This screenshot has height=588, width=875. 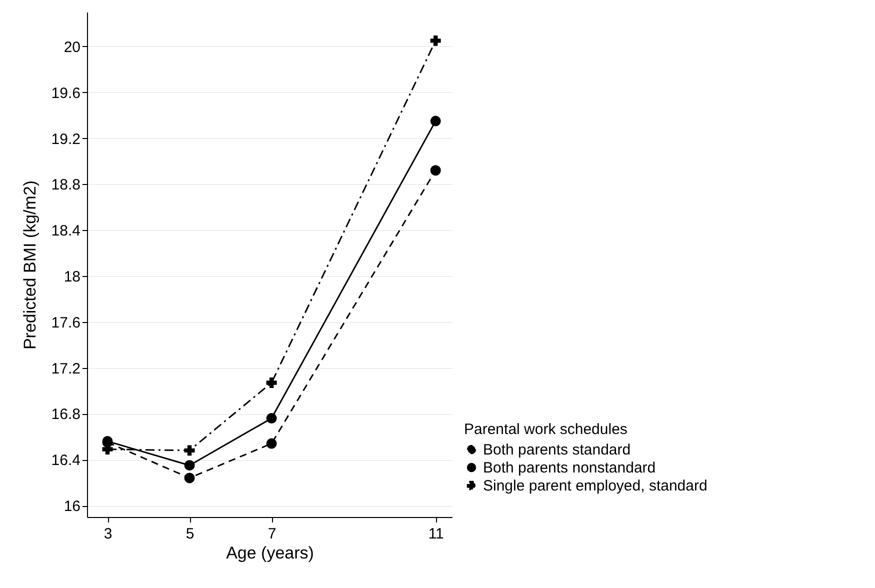 I want to click on legend-title: Parental work schedules, so click(x=546, y=429).